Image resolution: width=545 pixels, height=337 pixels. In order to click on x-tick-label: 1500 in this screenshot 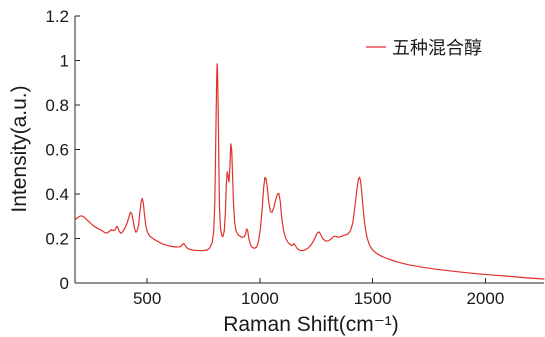, I will do `click(373, 298)`.